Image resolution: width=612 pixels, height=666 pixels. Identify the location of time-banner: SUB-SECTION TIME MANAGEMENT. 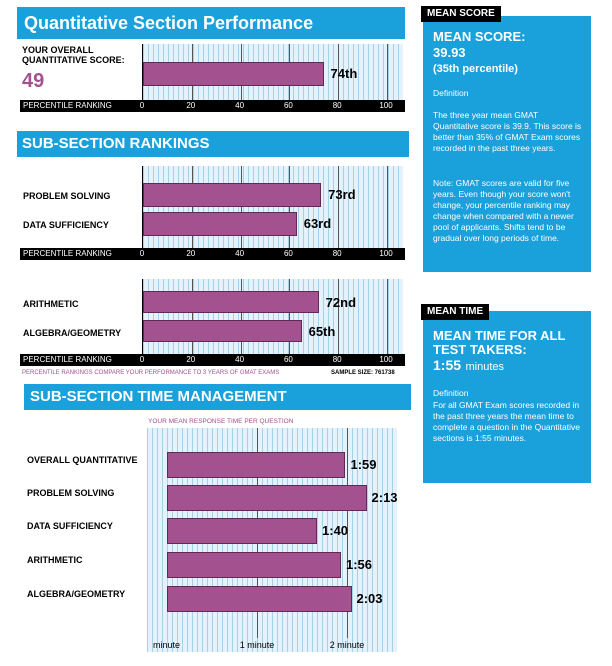
(217, 397).